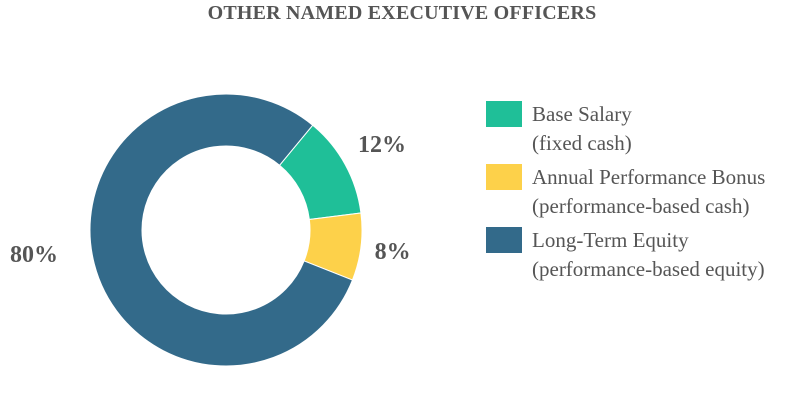 Image resolution: width=804 pixels, height=400 pixels. What do you see at coordinates (641, 206) in the screenshot?
I see `legend-sublabel-annual-bonus: (performance-based cash)` at bounding box center [641, 206].